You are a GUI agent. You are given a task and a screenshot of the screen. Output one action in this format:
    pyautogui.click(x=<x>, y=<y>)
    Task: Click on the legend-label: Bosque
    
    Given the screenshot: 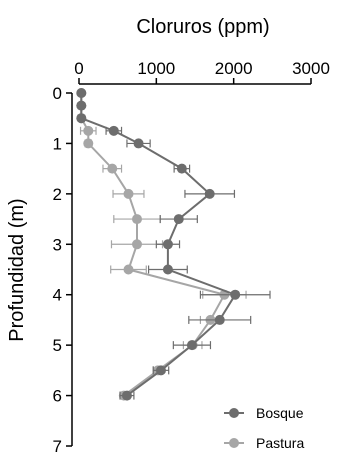 What is the action you would take?
    pyautogui.click(x=280, y=413)
    